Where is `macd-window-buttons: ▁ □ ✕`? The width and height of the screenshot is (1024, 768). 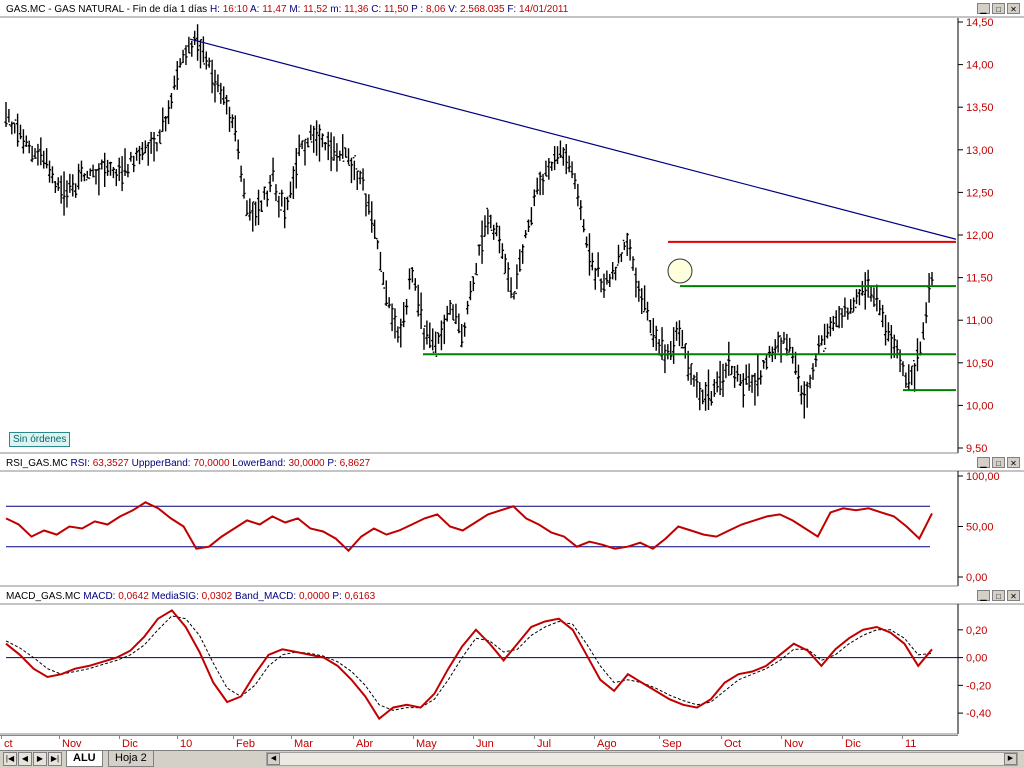 macd-window-buttons: ▁ □ ✕ is located at coordinates (998, 595).